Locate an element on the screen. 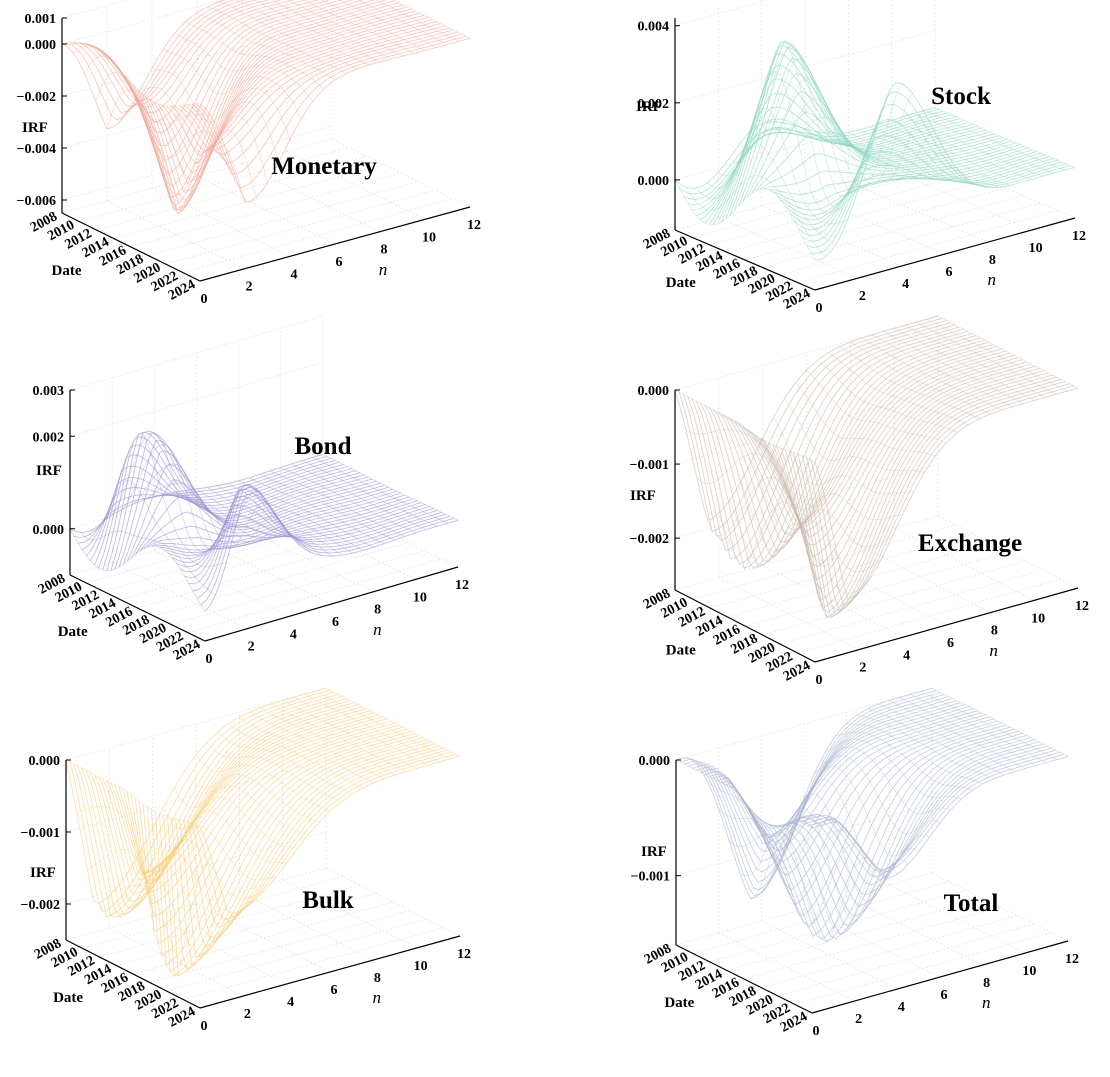 Image resolution: width=1110 pixels, height=1077 pixels. panel-title: Monetary is located at coordinates (324, 166).